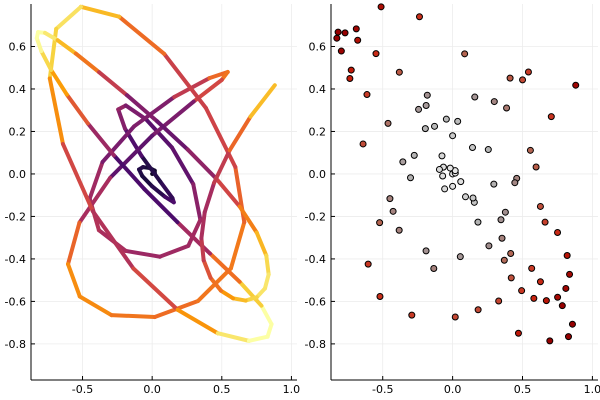 This screenshot has height=400, width=600. I want to click on x-tick-label: 0.0, so click(453, 389).